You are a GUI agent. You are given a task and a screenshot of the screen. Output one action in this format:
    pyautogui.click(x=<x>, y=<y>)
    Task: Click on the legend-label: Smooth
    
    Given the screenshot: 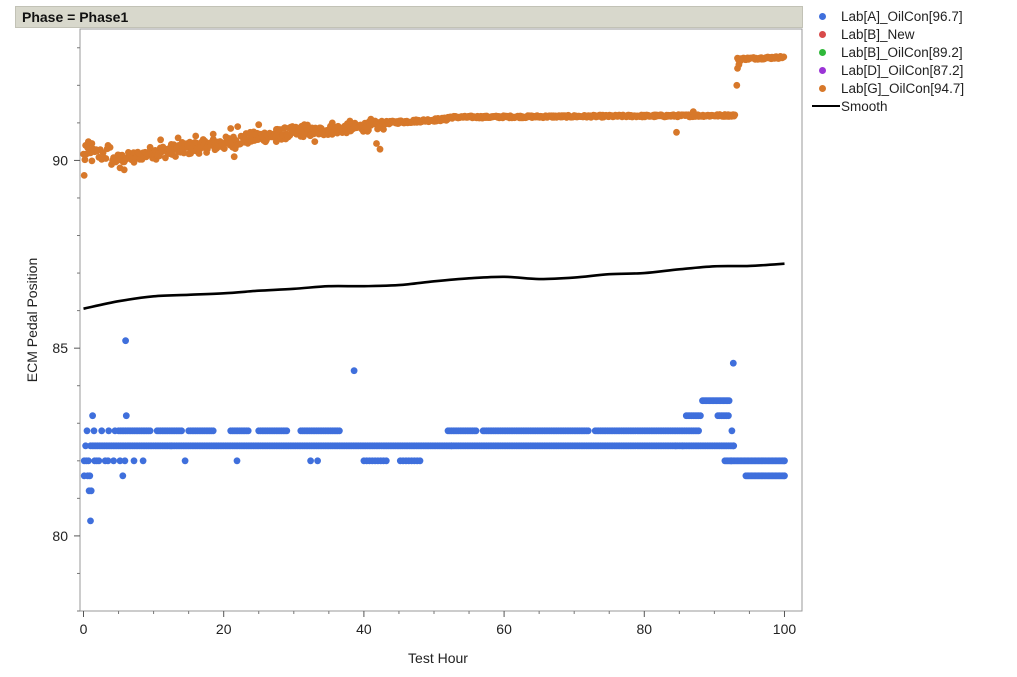 What is the action you would take?
    pyautogui.click(x=864, y=106)
    